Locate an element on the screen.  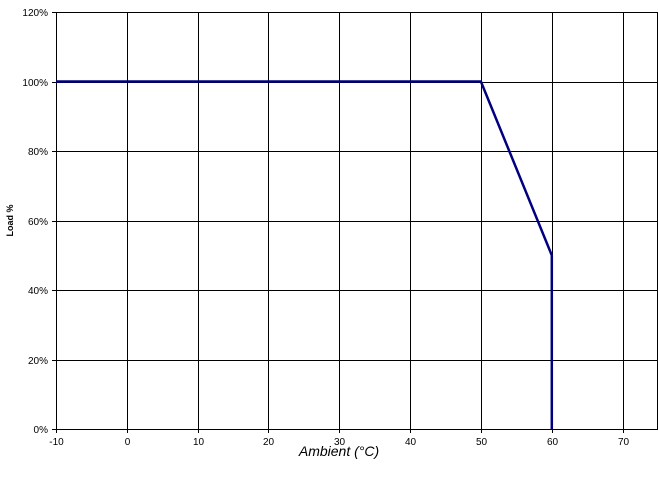
y-tick-labels: 0% 20% 40% 60% 80% 100% 120% is located at coordinates (39, 222).